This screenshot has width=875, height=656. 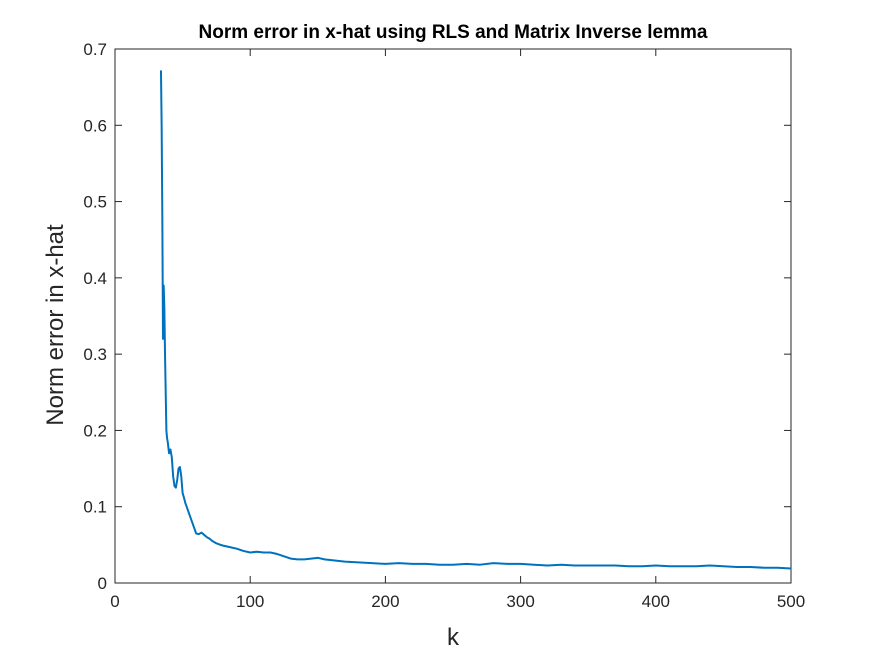 What do you see at coordinates (95, 202) in the screenshot?
I see `y-tick-label: 0.5` at bounding box center [95, 202].